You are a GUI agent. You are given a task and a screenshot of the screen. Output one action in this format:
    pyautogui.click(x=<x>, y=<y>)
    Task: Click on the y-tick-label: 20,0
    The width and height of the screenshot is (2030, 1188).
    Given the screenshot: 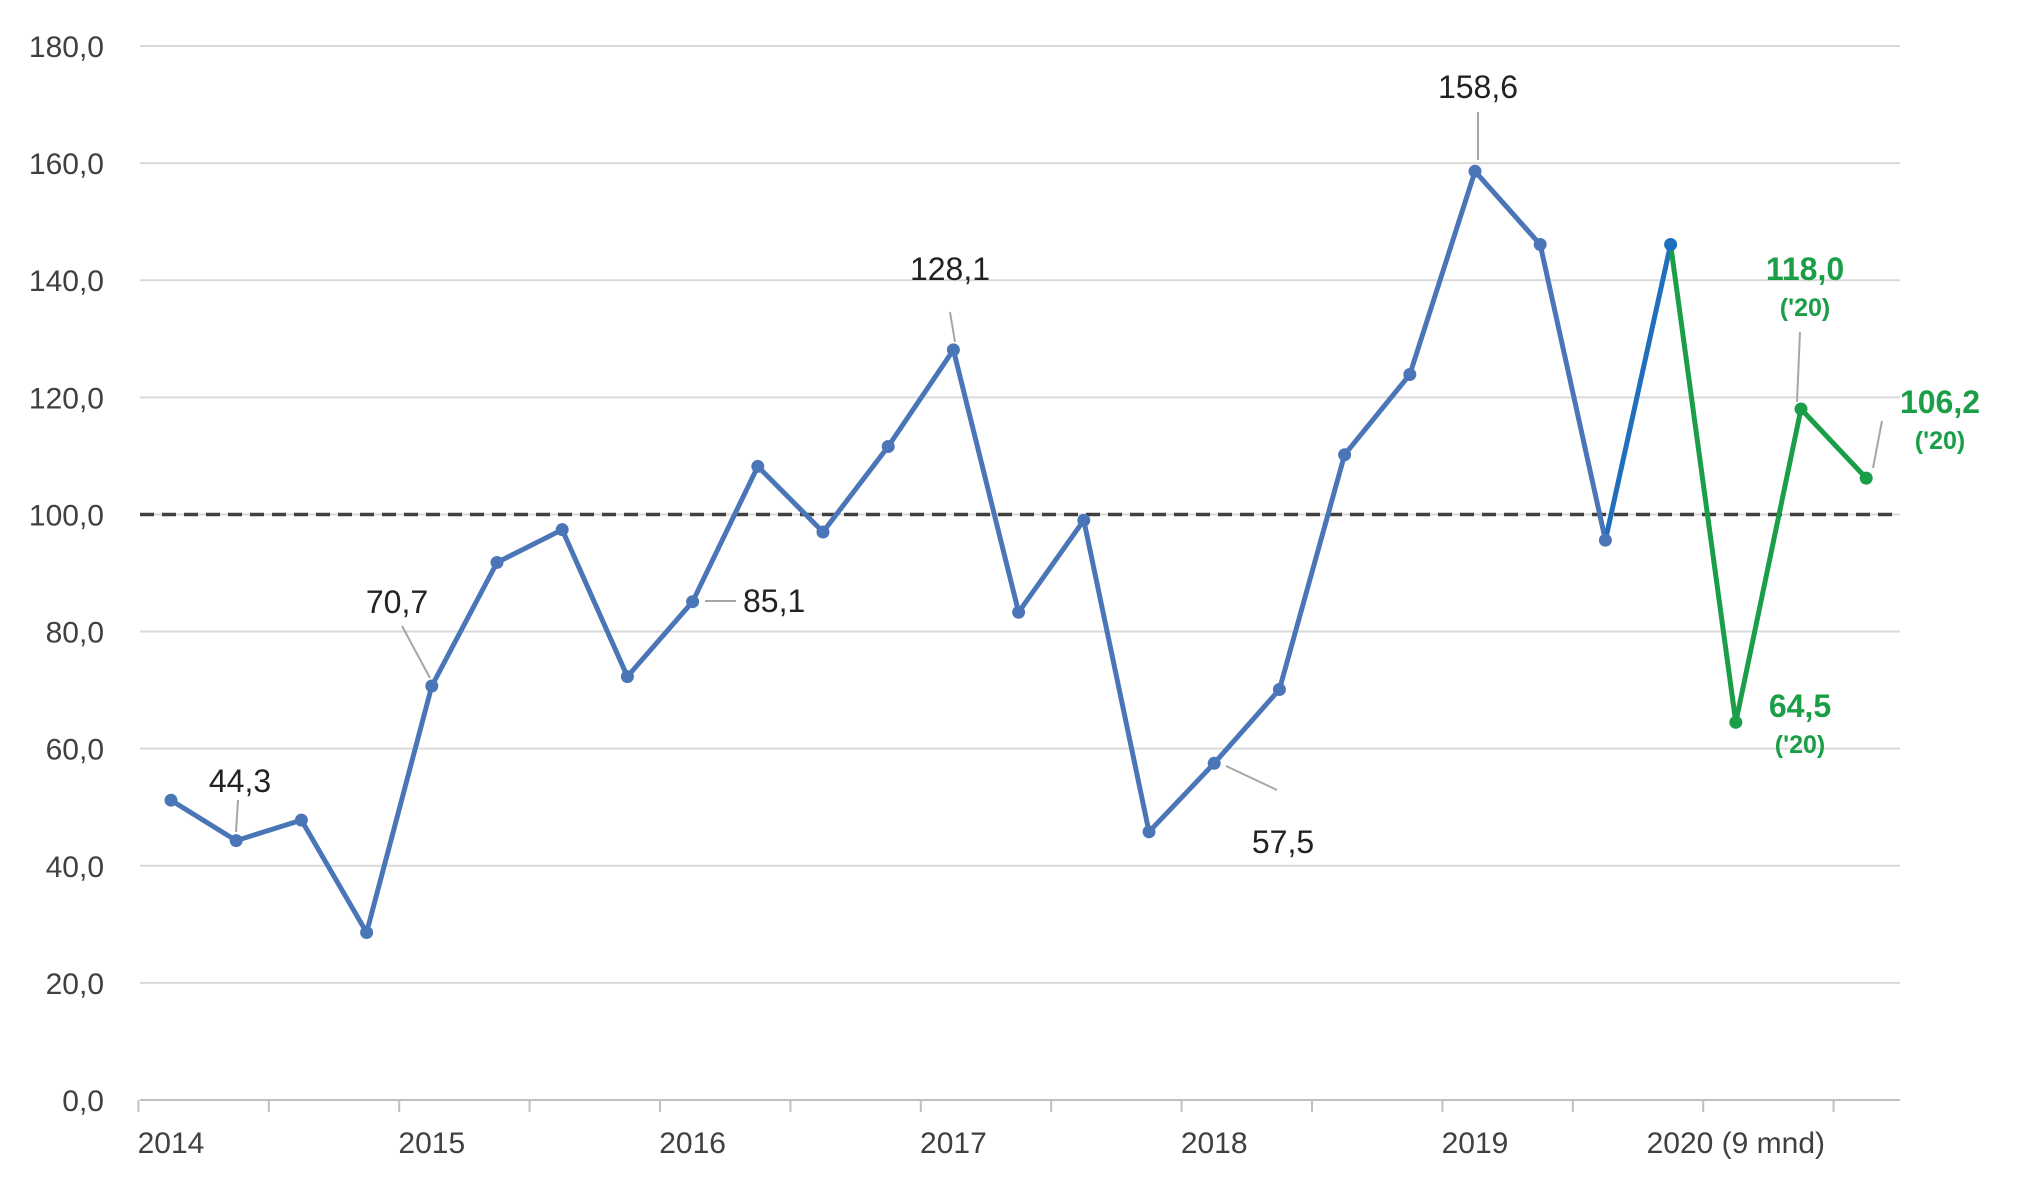 What is the action you would take?
    pyautogui.click(x=75, y=984)
    